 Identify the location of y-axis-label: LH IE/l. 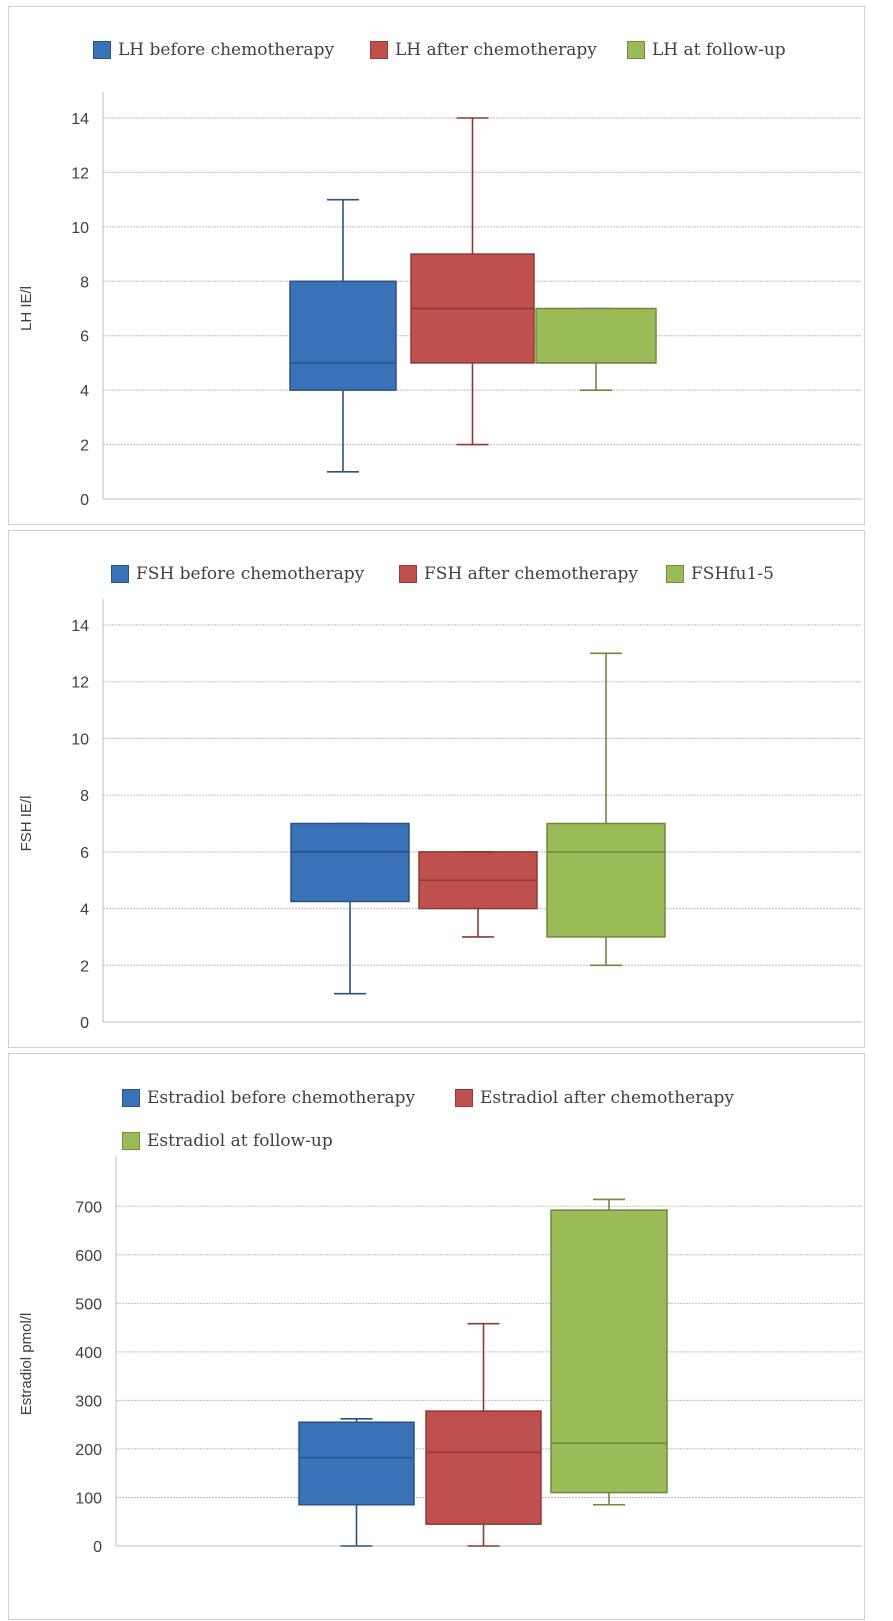
(26, 308).